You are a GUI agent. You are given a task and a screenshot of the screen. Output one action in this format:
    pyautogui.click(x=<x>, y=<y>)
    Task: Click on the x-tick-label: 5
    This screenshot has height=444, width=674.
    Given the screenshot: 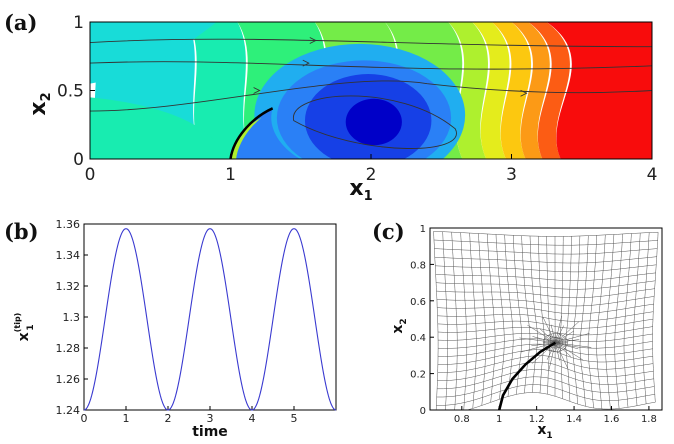 What is the action you would take?
    pyautogui.click(x=294, y=418)
    